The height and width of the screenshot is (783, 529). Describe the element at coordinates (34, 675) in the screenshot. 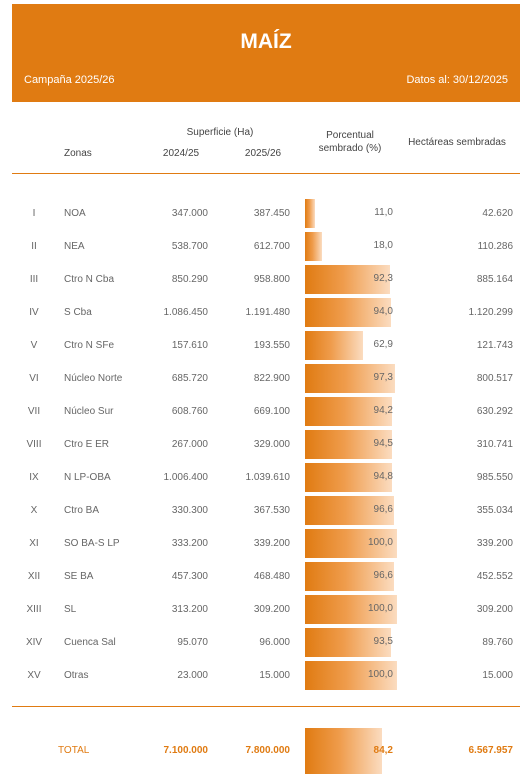

I see `zone-number: XV` at that location.